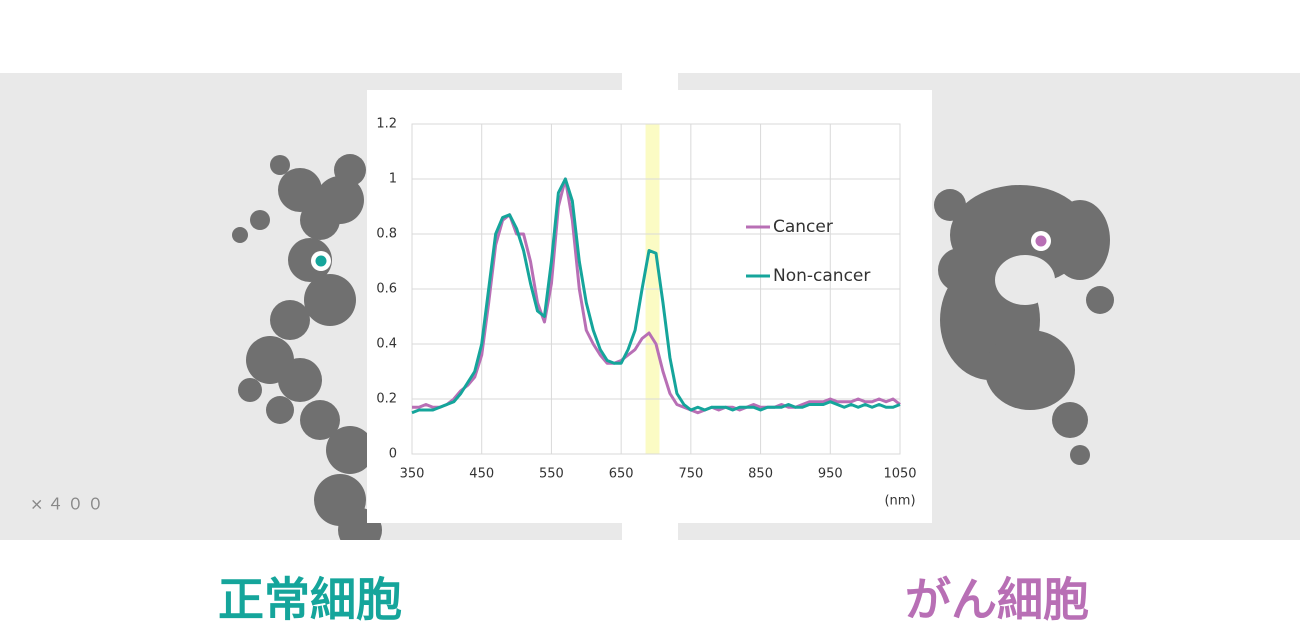 Image resolution: width=1300 pixels, height=638 pixels. Describe the element at coordinates (1041, 241) in the screenshot. I see `marker-right-dot` at that location.